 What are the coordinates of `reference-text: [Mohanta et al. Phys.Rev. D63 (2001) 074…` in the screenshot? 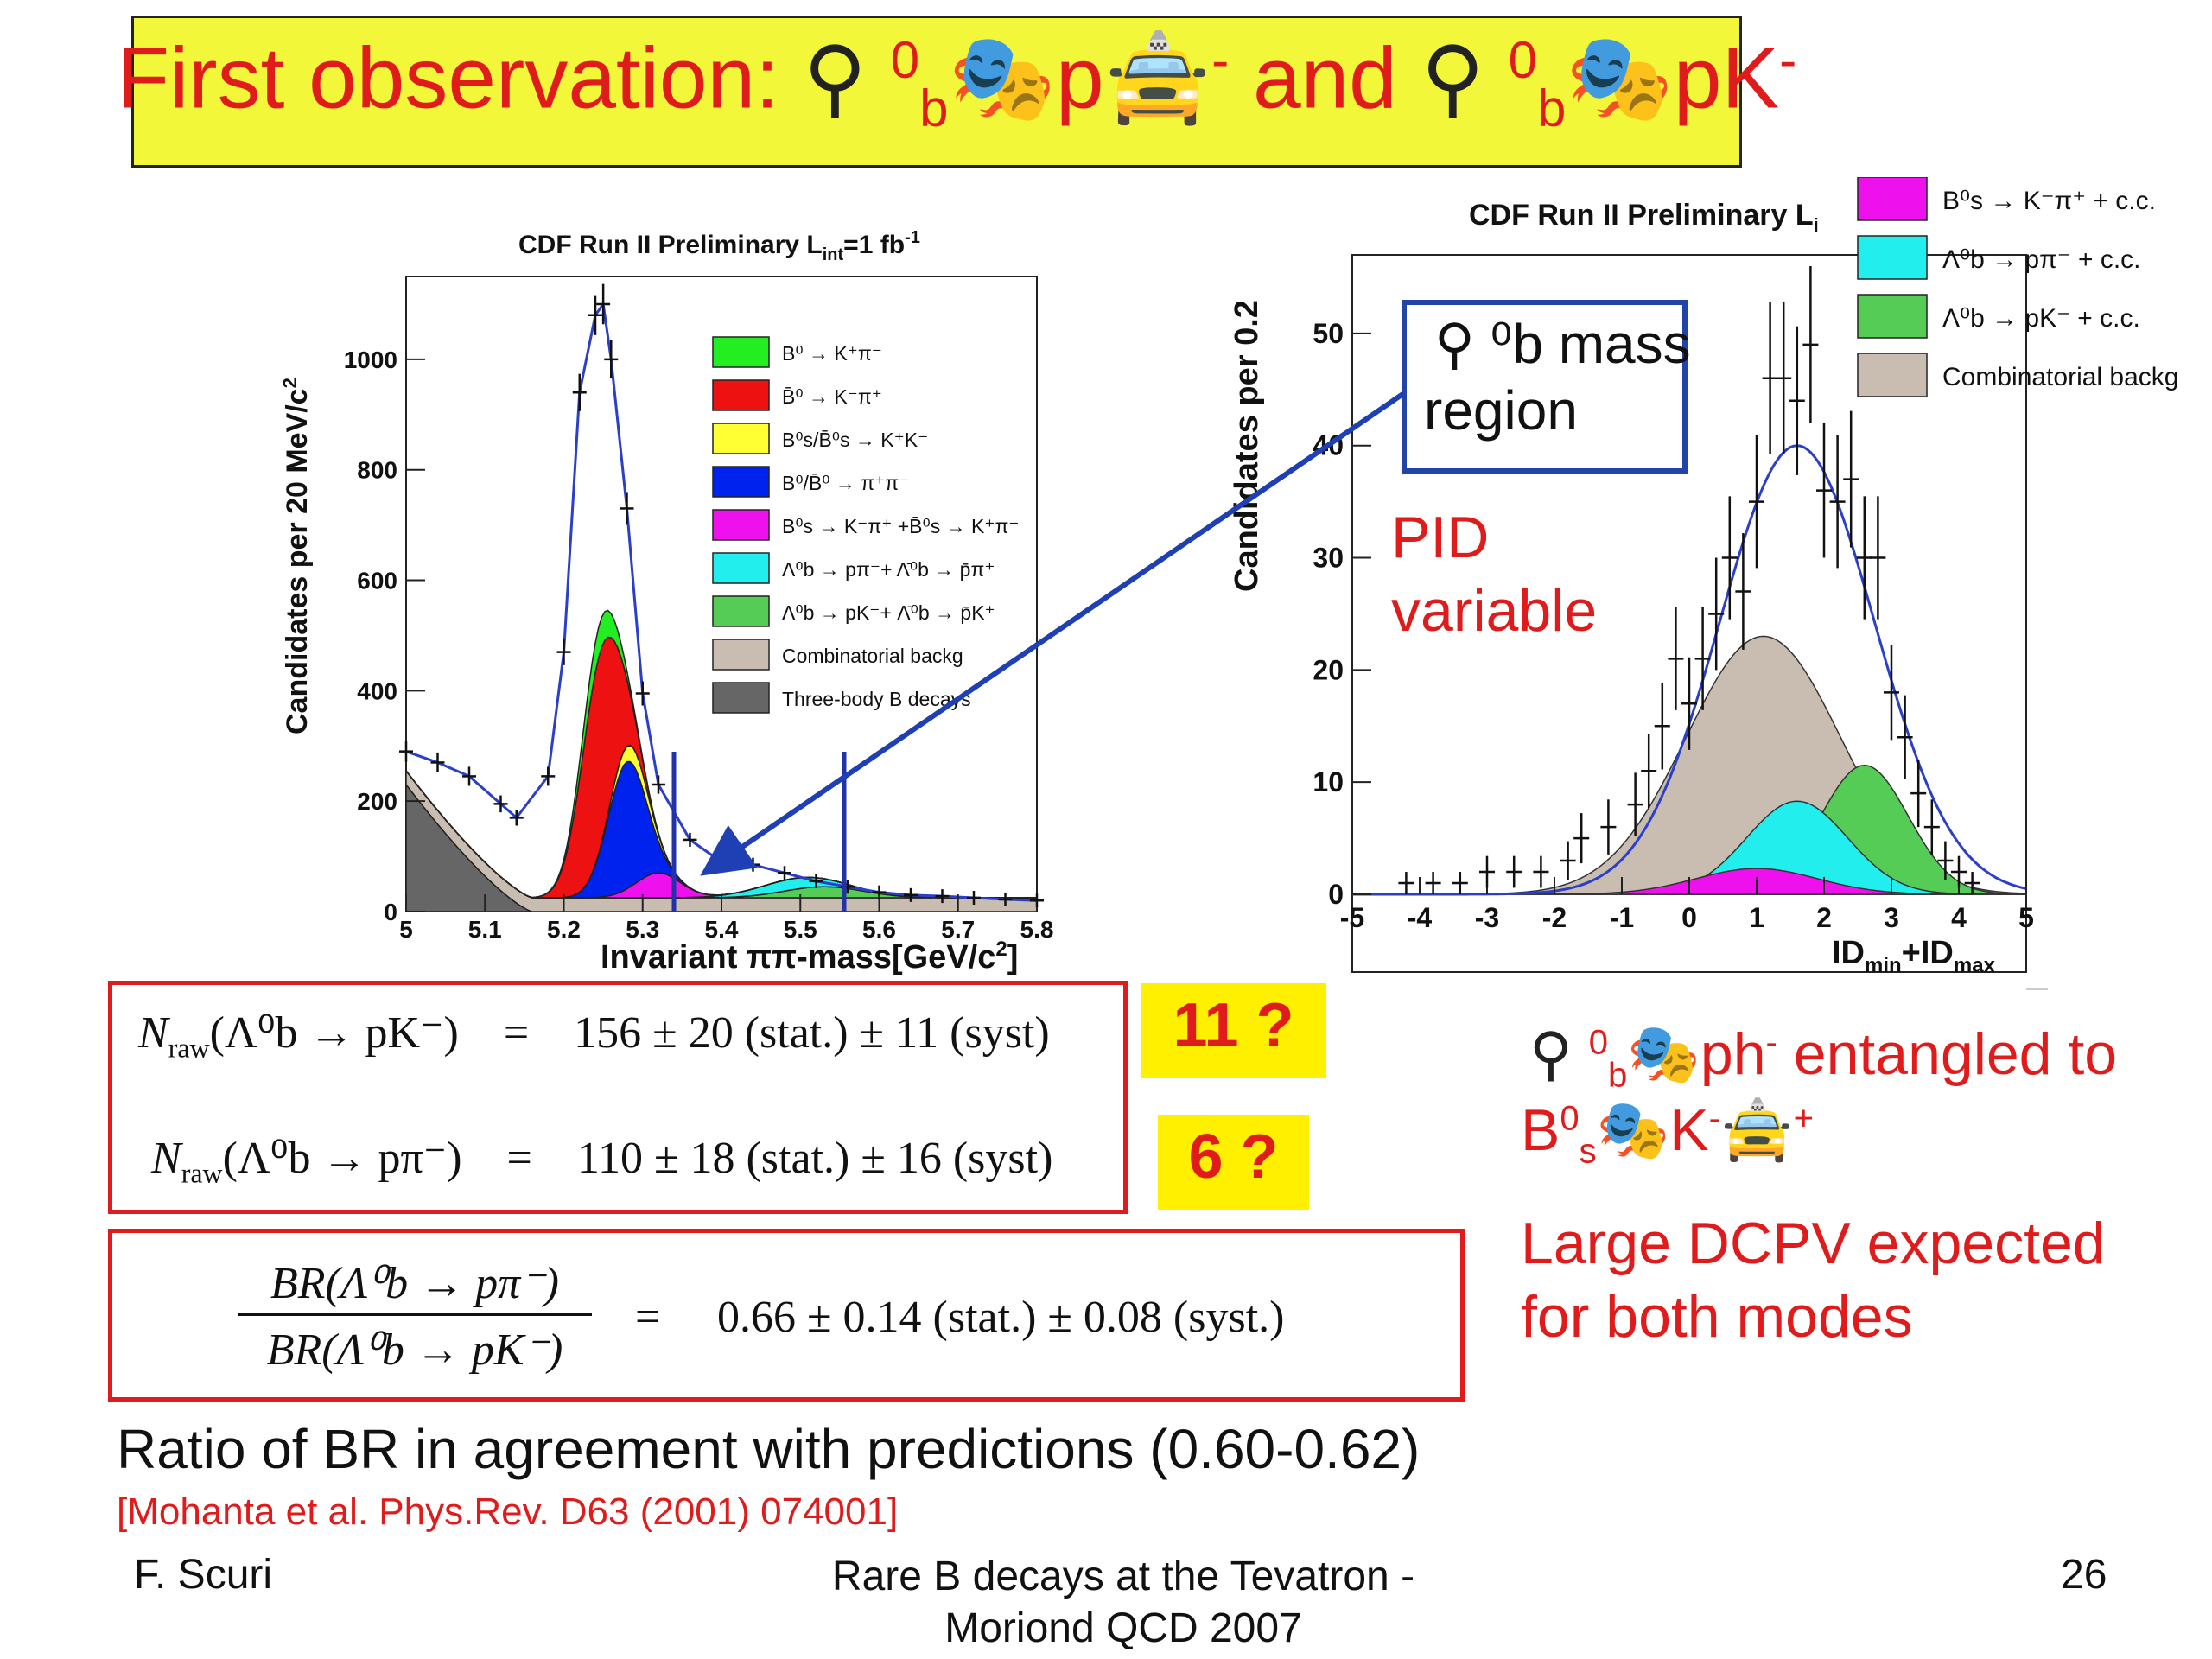 It's located at (508, 1512).